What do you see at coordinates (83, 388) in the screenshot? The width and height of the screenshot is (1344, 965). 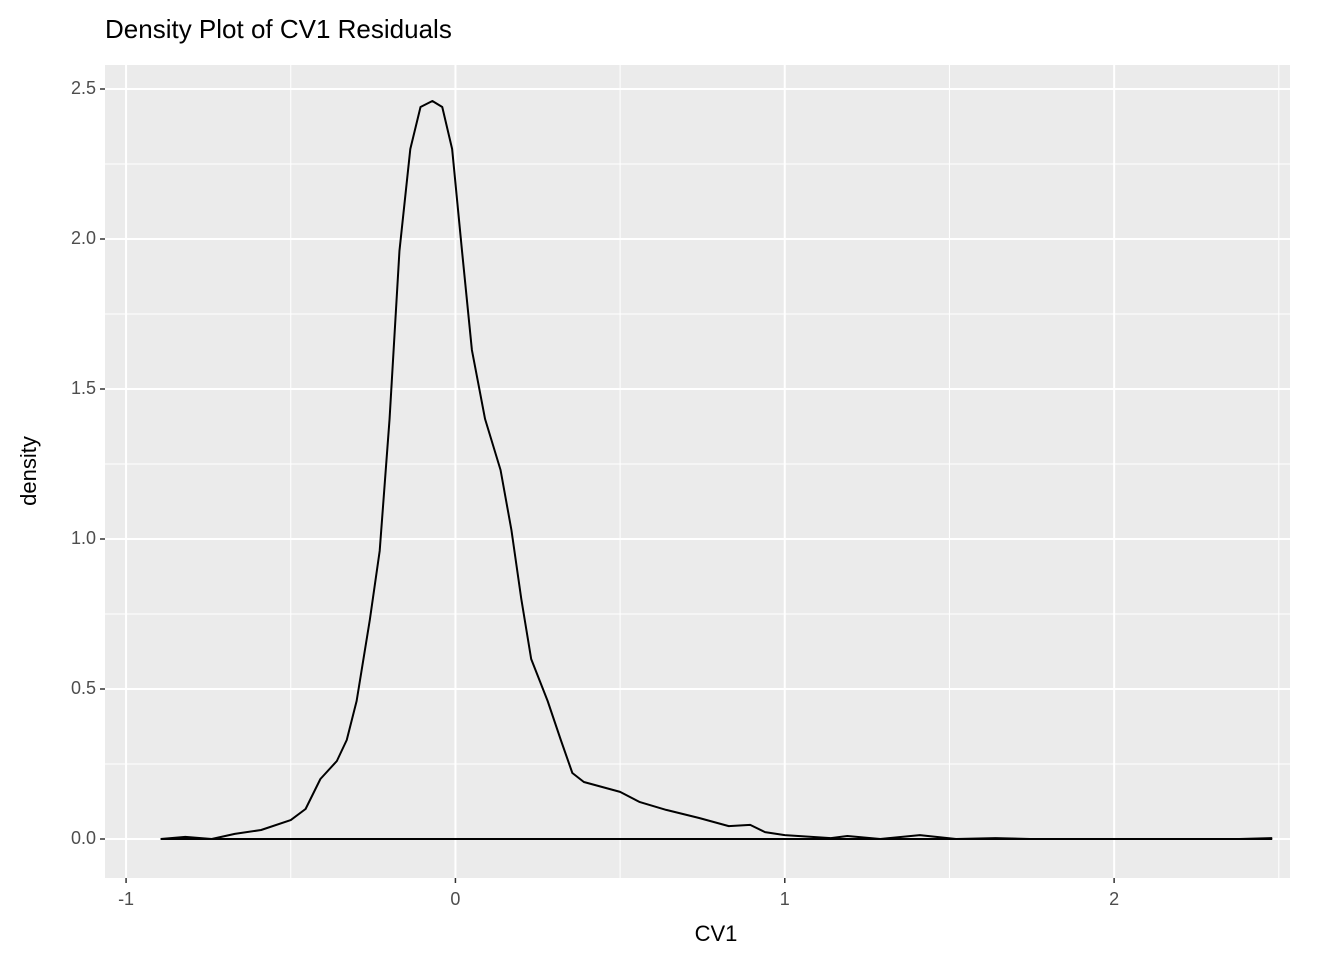 I see `y-tick-label: 1.5` at bounding box center [83, 388].